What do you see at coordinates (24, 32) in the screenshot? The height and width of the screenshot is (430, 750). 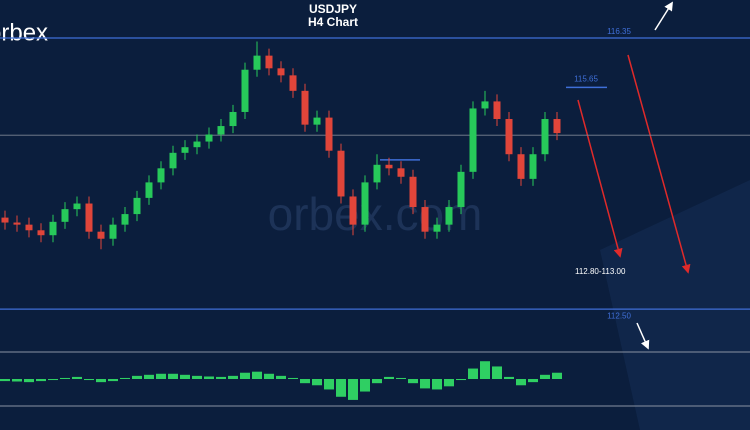 I see `logo: orbex` at bounding box center [24, 32].